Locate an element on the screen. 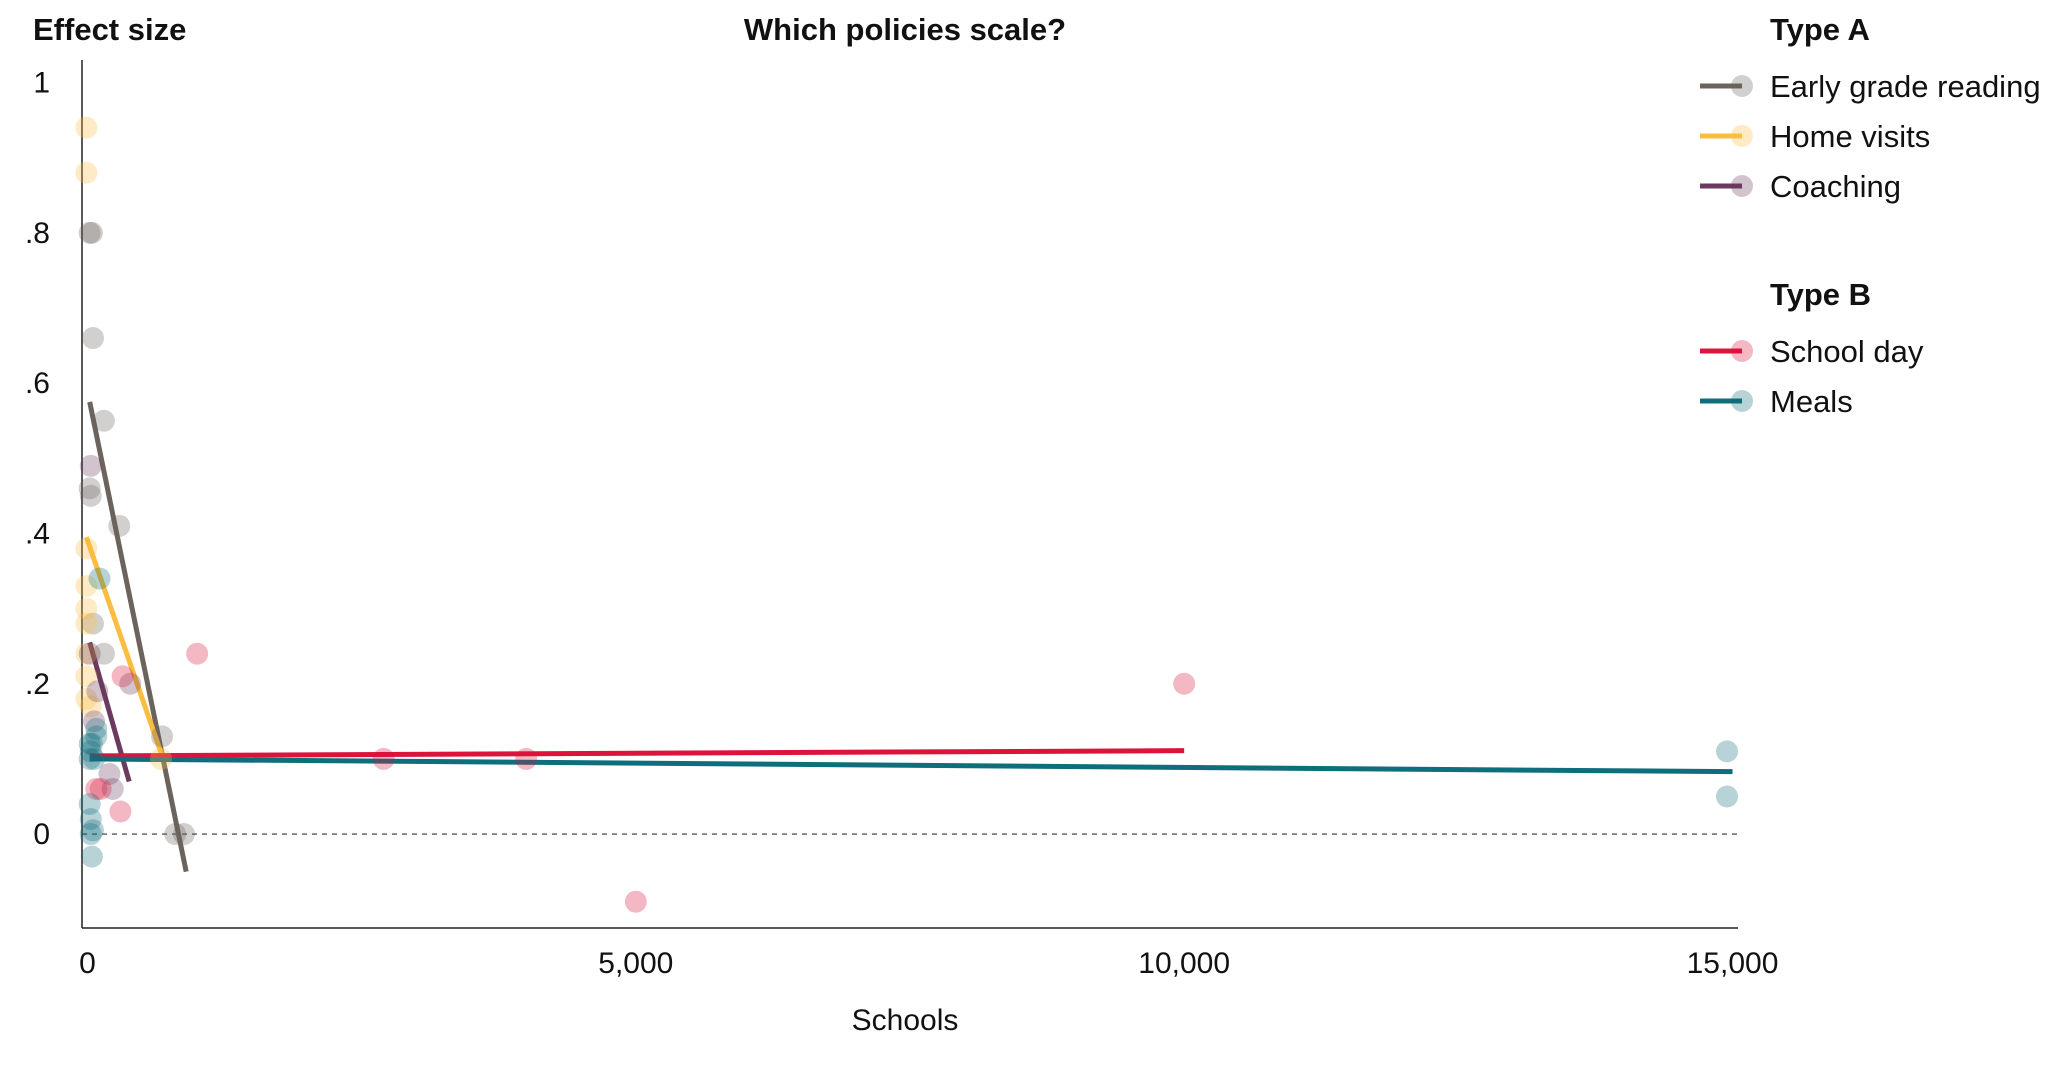  y-tick-label: 1 is located at coordinates (41, 83).